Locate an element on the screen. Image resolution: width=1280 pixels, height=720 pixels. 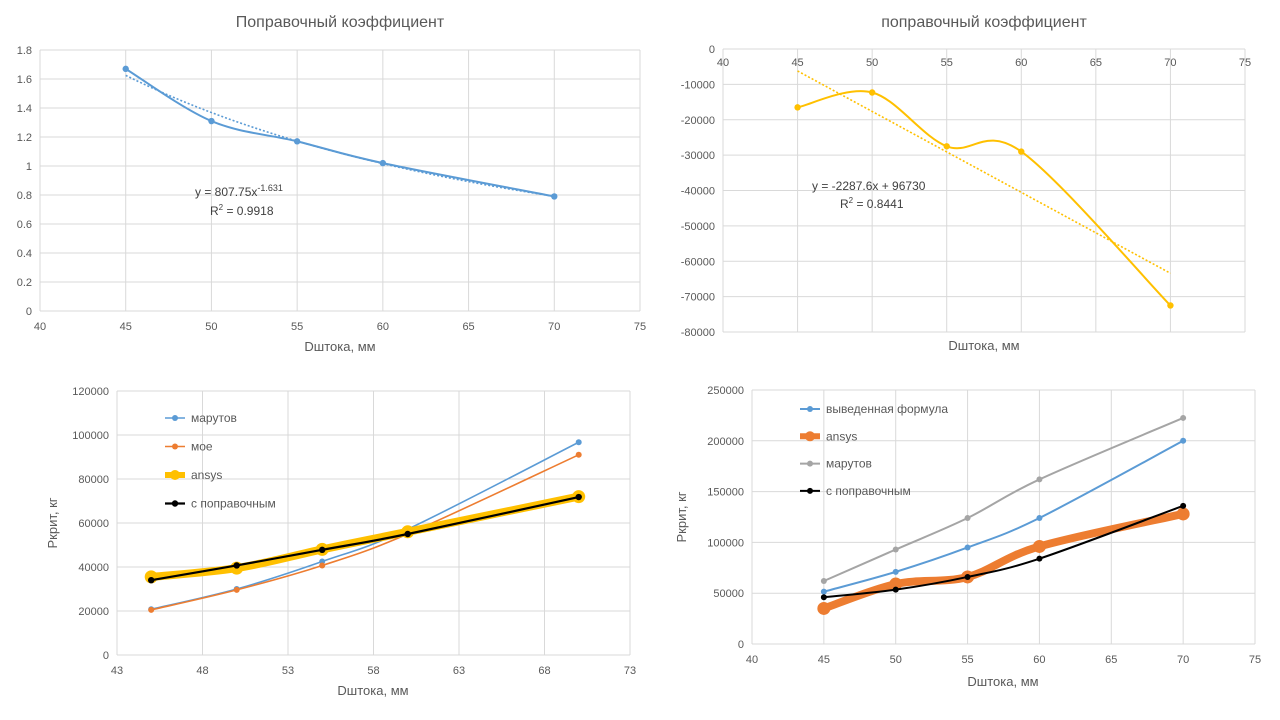
r-squared-value: = 0.9918 is located at coordinates (248, 211).